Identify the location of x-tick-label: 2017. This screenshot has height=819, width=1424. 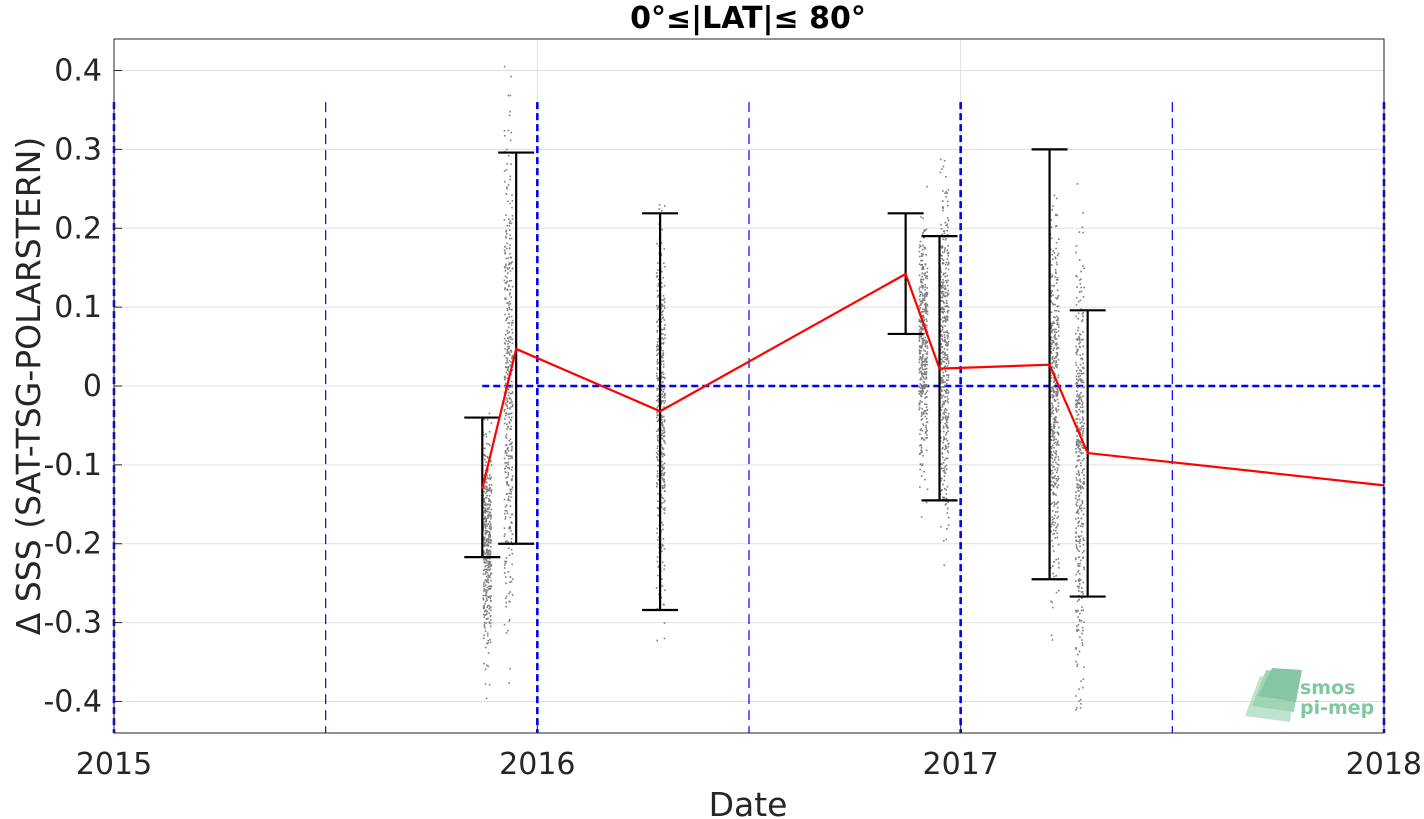
(960, 764).